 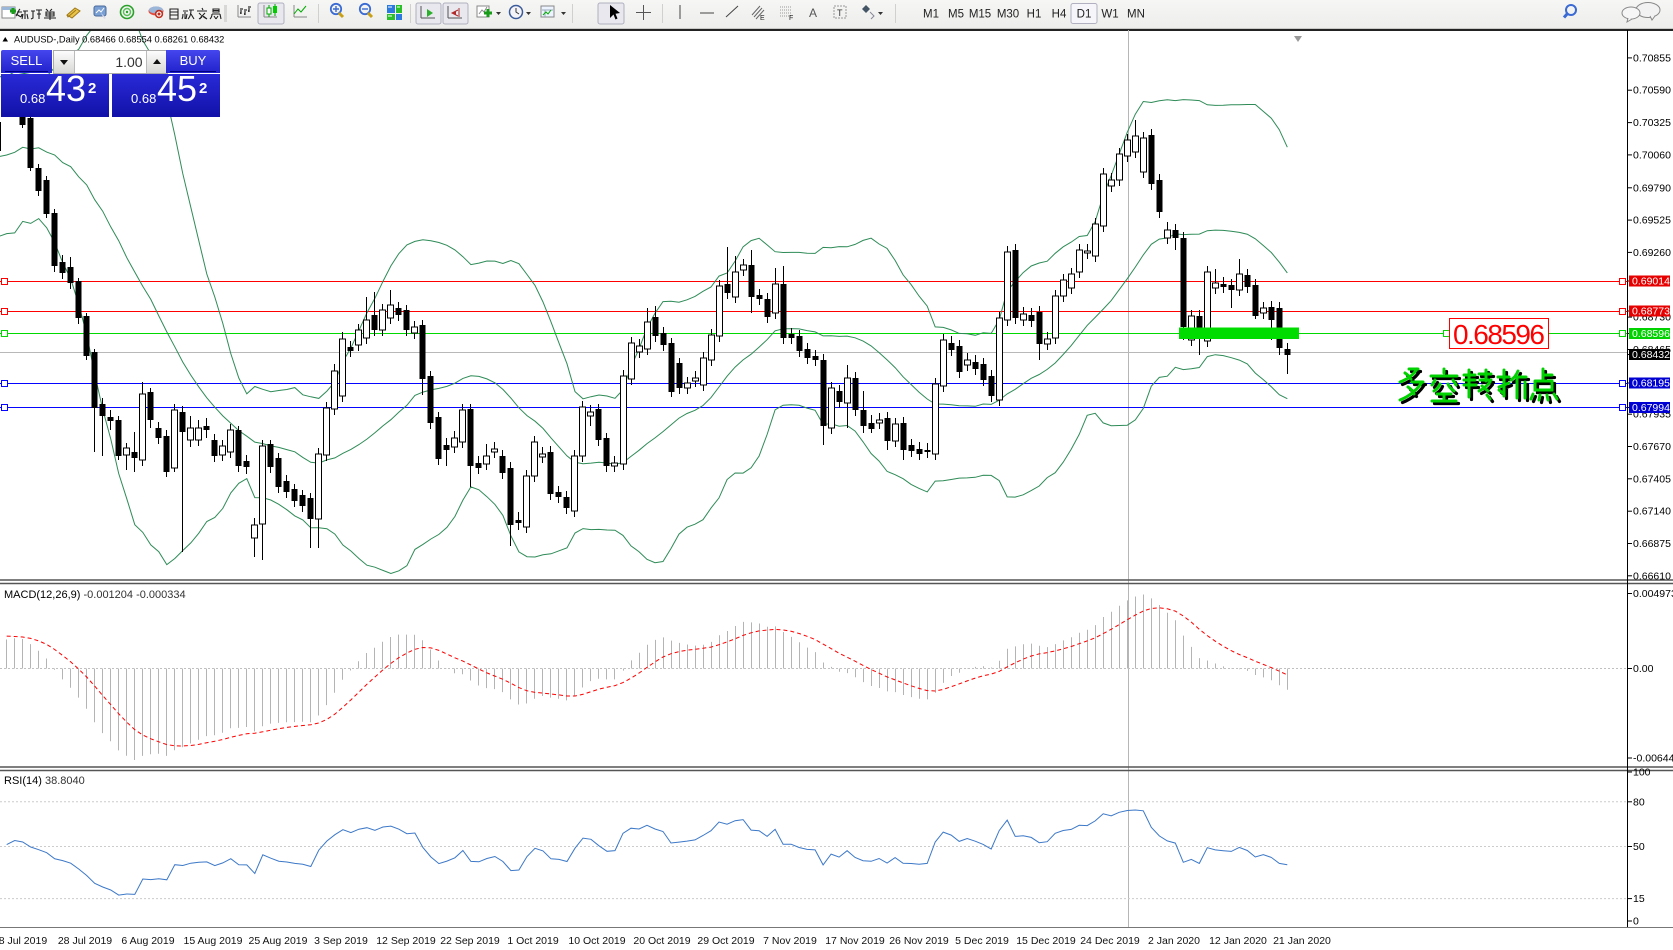 I want to click on svg-text: MN, so click(x=1136, y=15).